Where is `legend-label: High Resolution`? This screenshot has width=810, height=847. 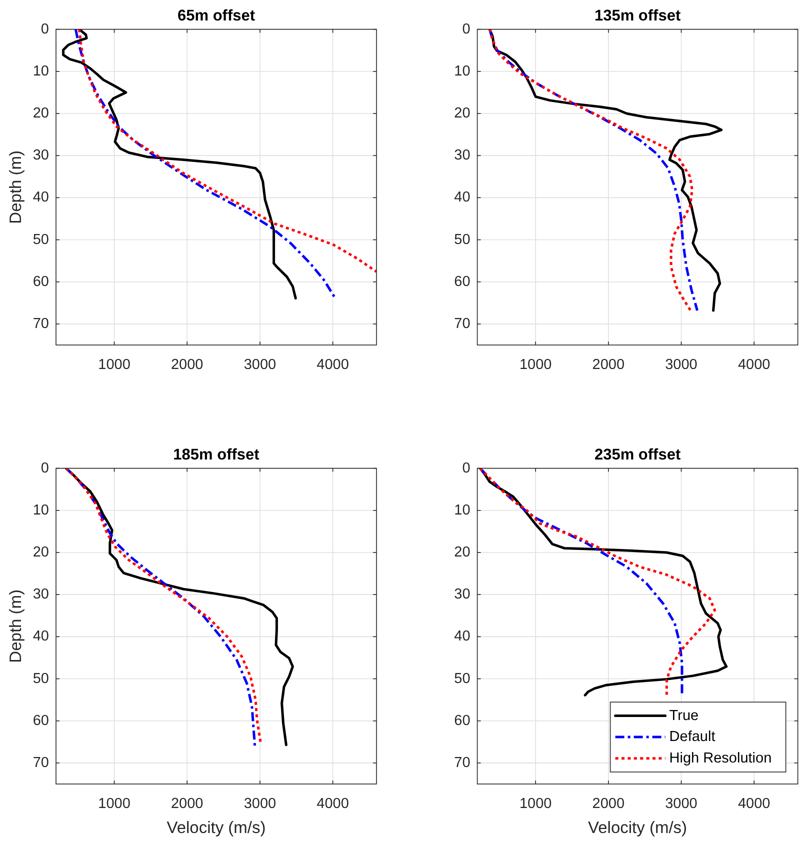 legend-label: High Resolution is located at coordinates (720, 758).